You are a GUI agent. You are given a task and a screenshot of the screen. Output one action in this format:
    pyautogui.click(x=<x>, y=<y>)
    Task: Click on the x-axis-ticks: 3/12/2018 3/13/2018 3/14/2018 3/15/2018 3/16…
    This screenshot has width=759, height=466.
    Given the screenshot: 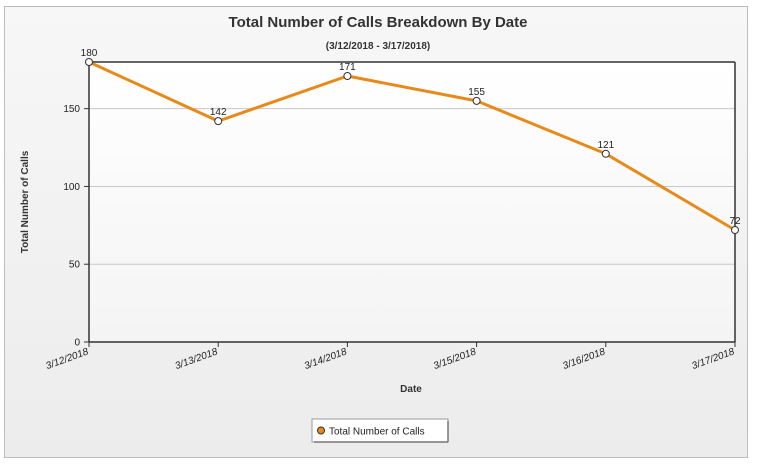 What is the action you would take?
    pyautogui.click(x=390, y=357)
    